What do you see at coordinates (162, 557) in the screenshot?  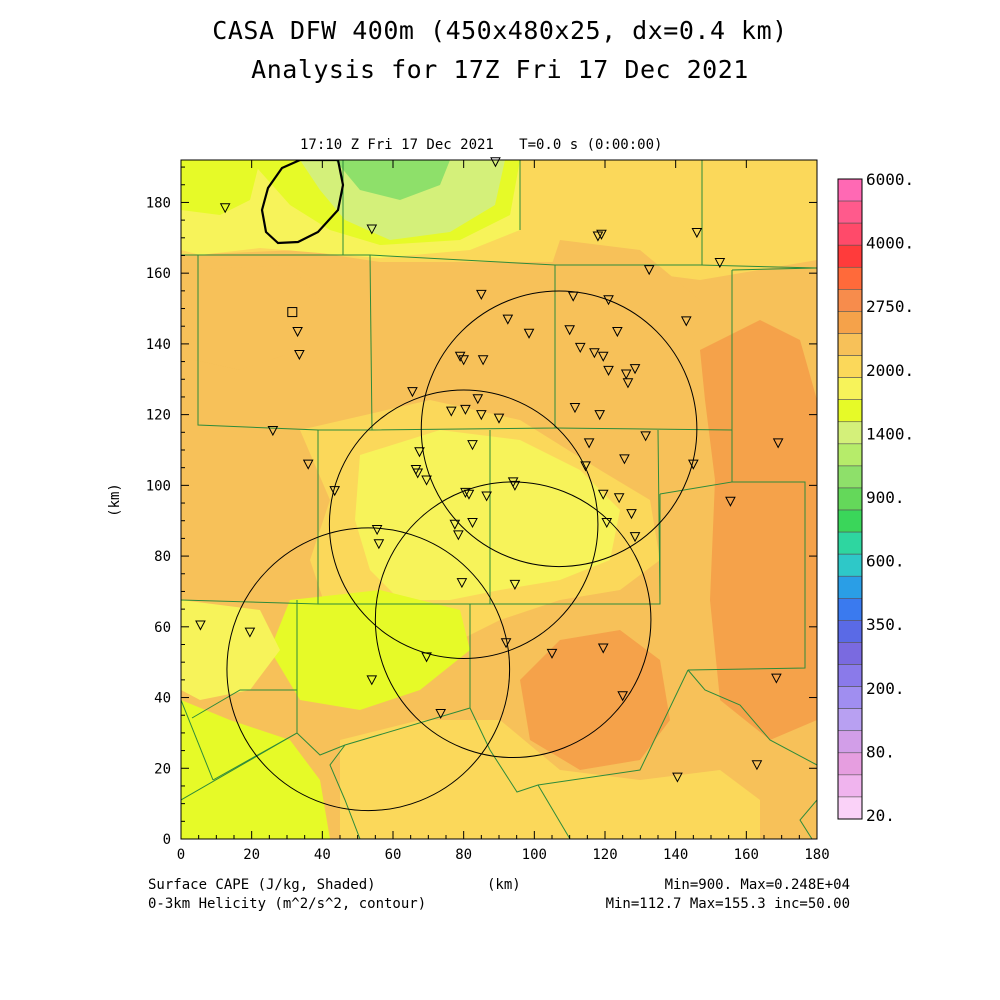 I see `y-tick-label: 80` at bounding box center [162, 557].